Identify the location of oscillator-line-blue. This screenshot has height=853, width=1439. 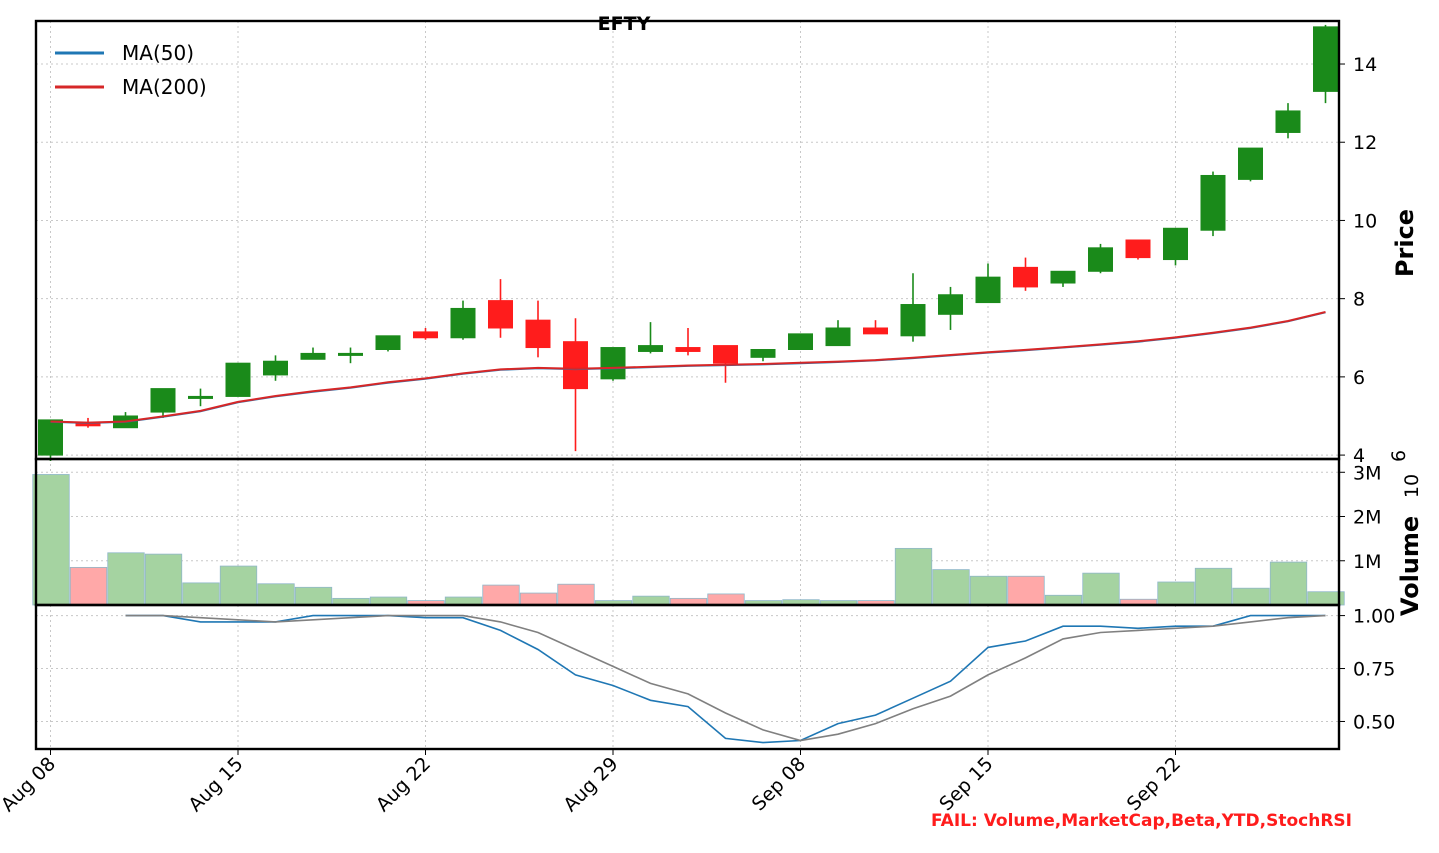
(725, 679).